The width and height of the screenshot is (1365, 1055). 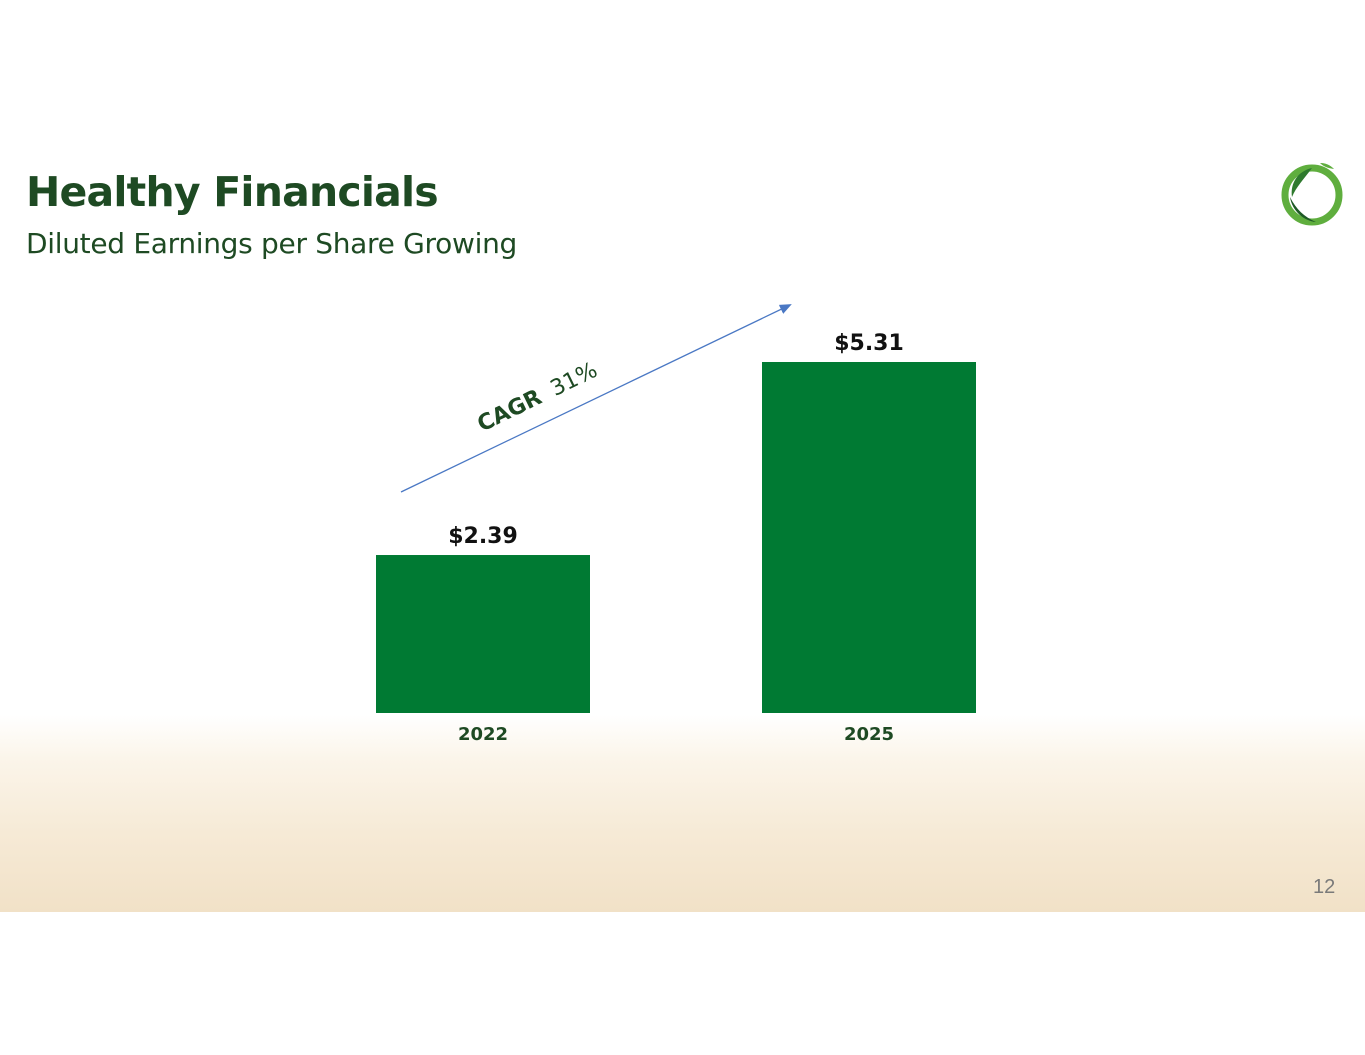 What do you see at coordinates (574, 380) in the screenshot?
I see `cagr-value: 31%` at bounding box center [574, 380].